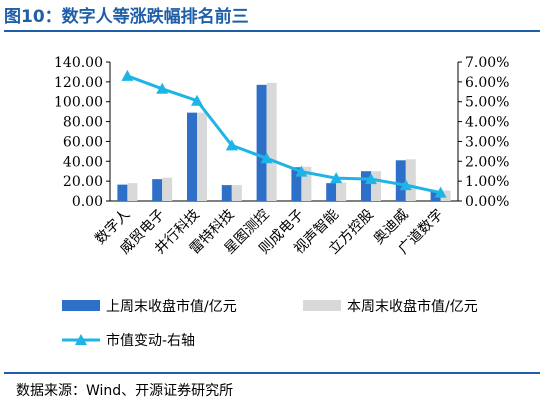  What do you see at coordinates (487, 202) in the screenshot?
I see `right-tick-label: 0.00%` at bounding box center [487, 202].